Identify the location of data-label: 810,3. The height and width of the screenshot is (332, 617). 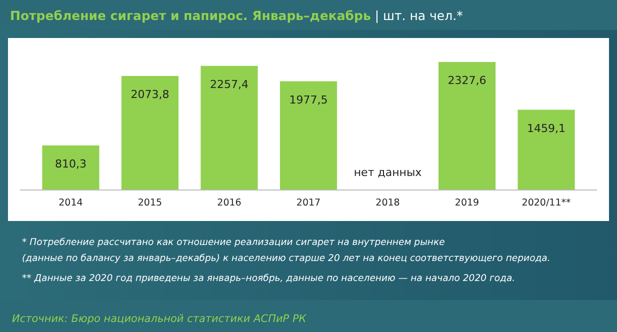
(70, 163).